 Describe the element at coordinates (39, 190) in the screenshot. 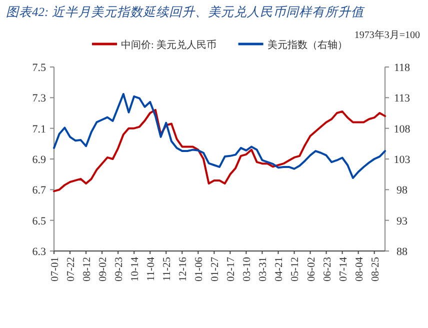

I see `y-tick-label: 6.7` at that location.